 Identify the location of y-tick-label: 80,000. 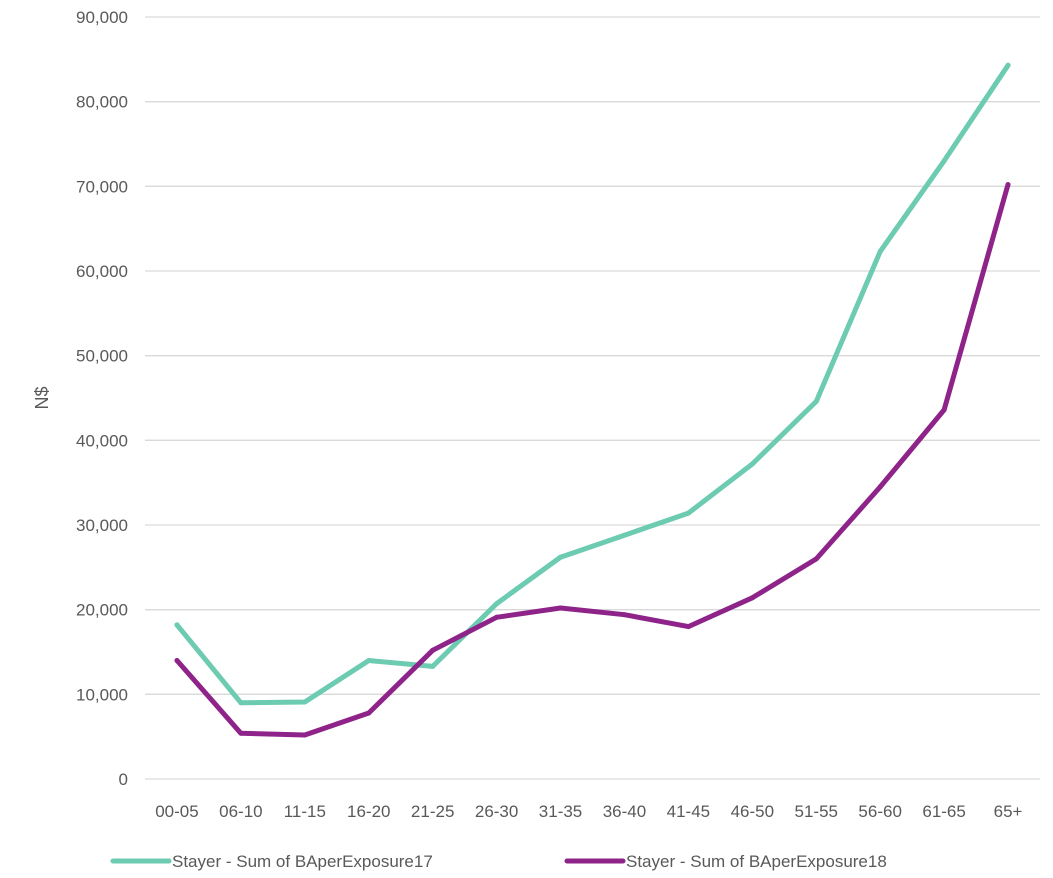
(102, 102).